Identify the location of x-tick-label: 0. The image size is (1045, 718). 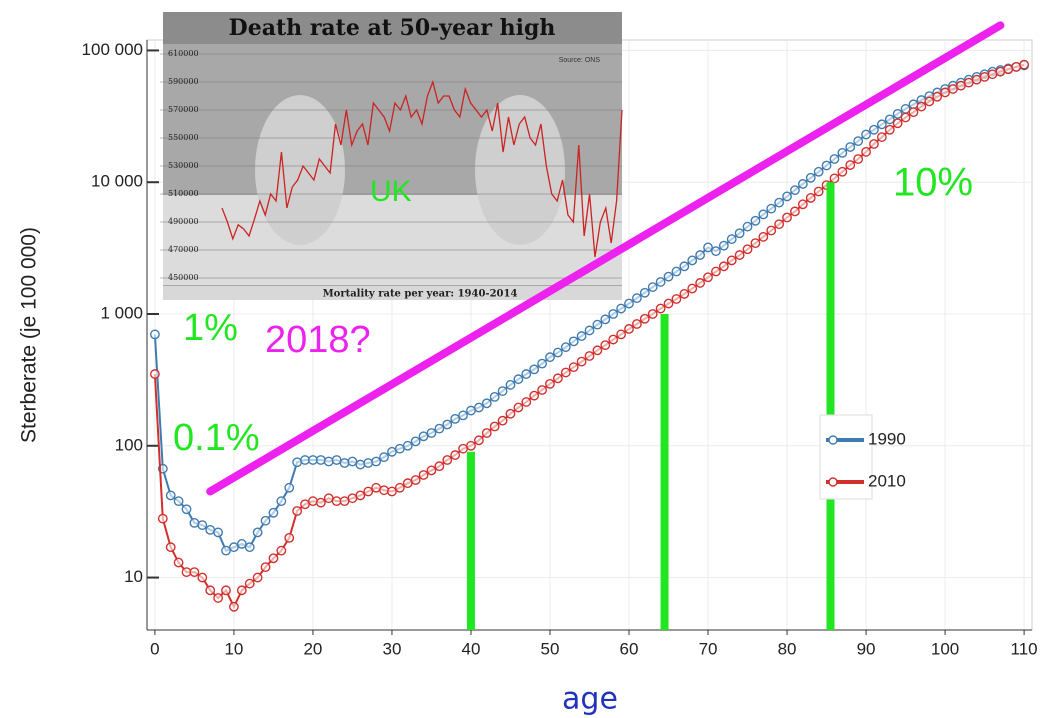
(154, 648).